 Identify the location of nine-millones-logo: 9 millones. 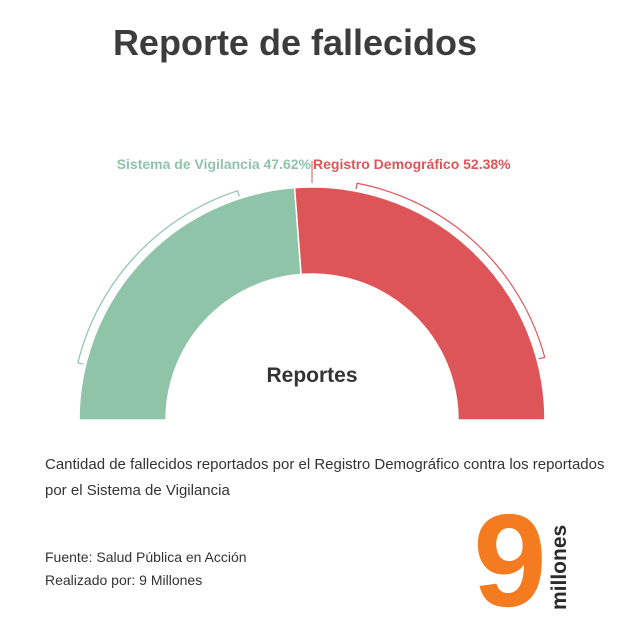
(522, 558).